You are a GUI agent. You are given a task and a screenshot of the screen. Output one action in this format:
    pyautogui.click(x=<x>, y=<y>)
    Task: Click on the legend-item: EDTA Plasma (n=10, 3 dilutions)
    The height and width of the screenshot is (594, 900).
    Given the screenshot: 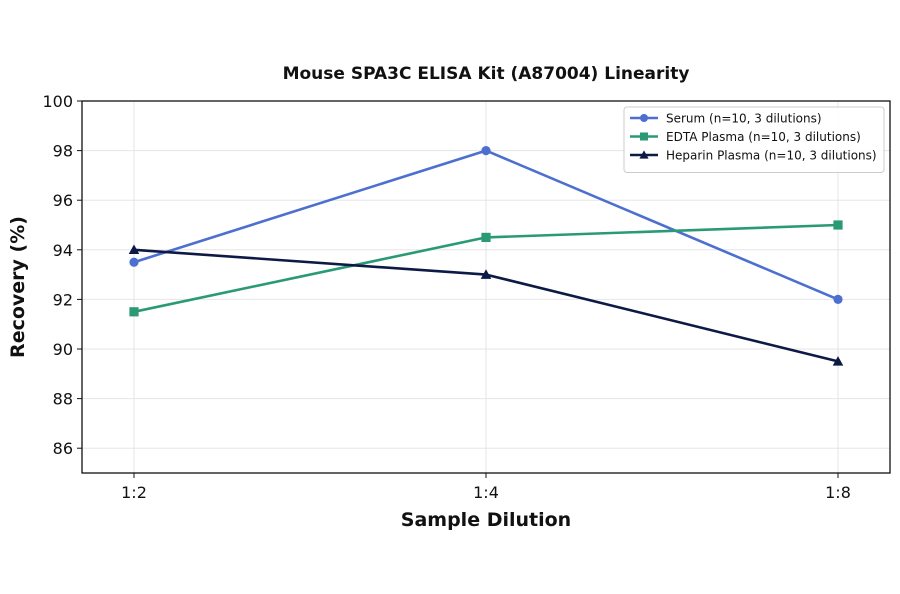 What is the action you would take?
    pyautogui.click(x=745, y=137)
    